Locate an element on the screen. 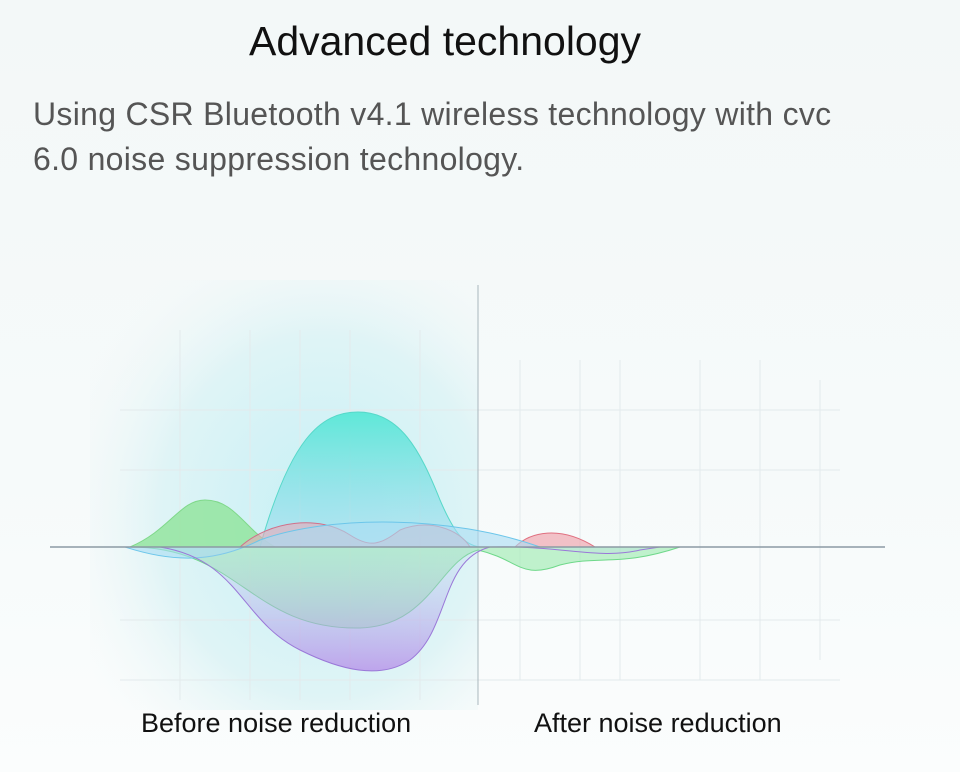 The image size is (960, 772). before-label: Before noise reduction is located at coordinates (276, 723).